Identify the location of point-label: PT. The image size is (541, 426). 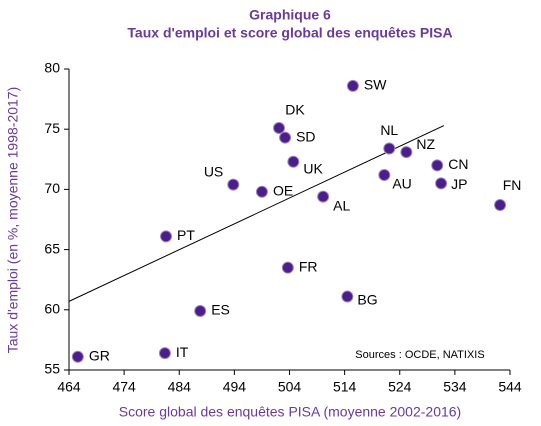
(186, 235).